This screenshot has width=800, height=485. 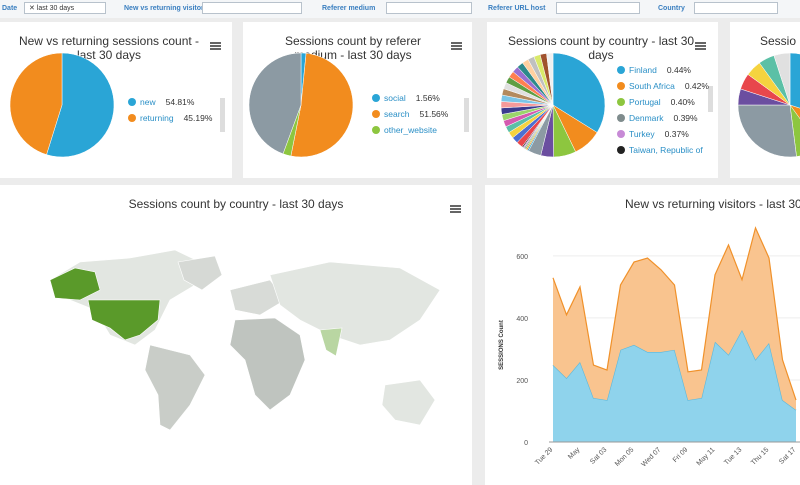 I want to click on x-tick-label: Tue 13, so click(x=733, y=456).